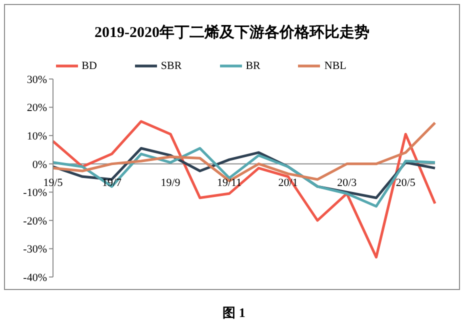 Image resolution: width=468 pixels, height=323 pixels. What do you see at coordinates (35, 193) in the screenshot?
I see `y-tick-label: -10%` at bounding box center [35, 193].